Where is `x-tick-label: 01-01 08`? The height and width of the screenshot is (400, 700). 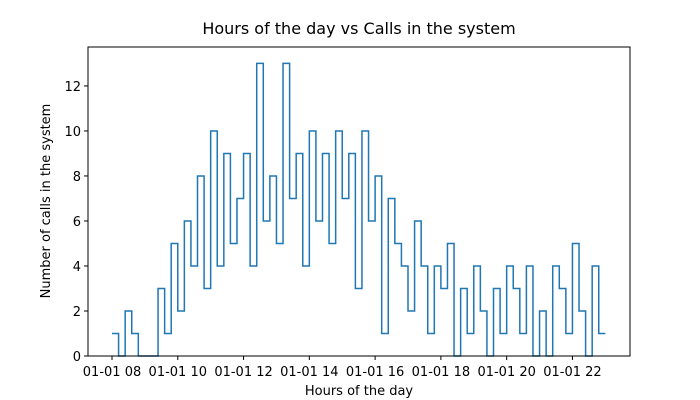 x-tick-label: 01-01 08 is located at coordinates (112, 372).